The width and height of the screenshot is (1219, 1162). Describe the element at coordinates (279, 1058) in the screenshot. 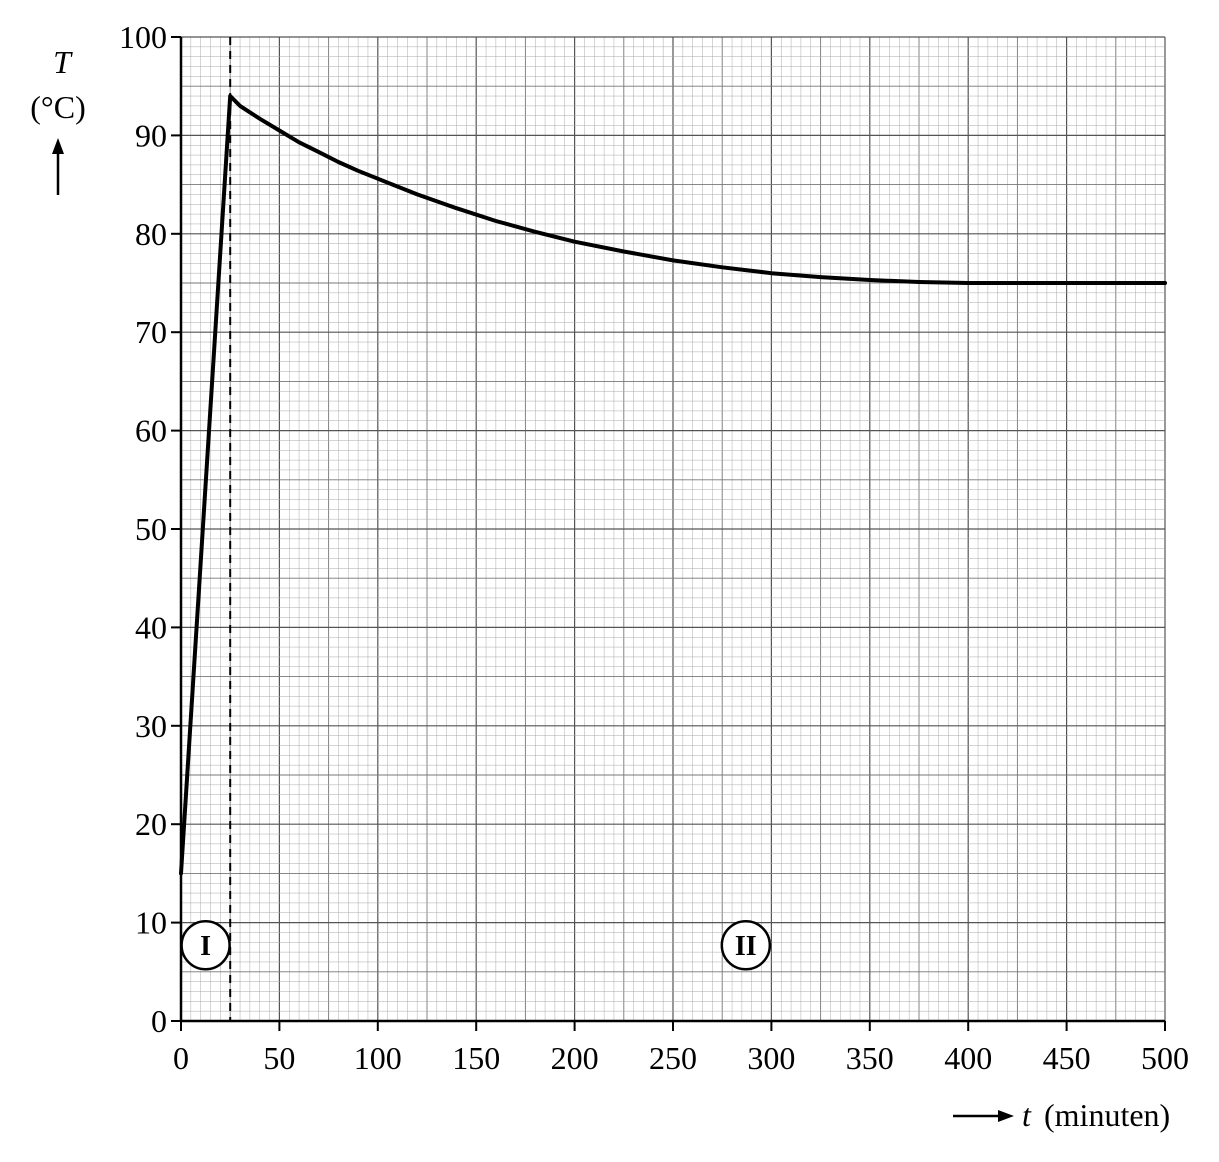

I see `x-tick-label: 50` at that location.